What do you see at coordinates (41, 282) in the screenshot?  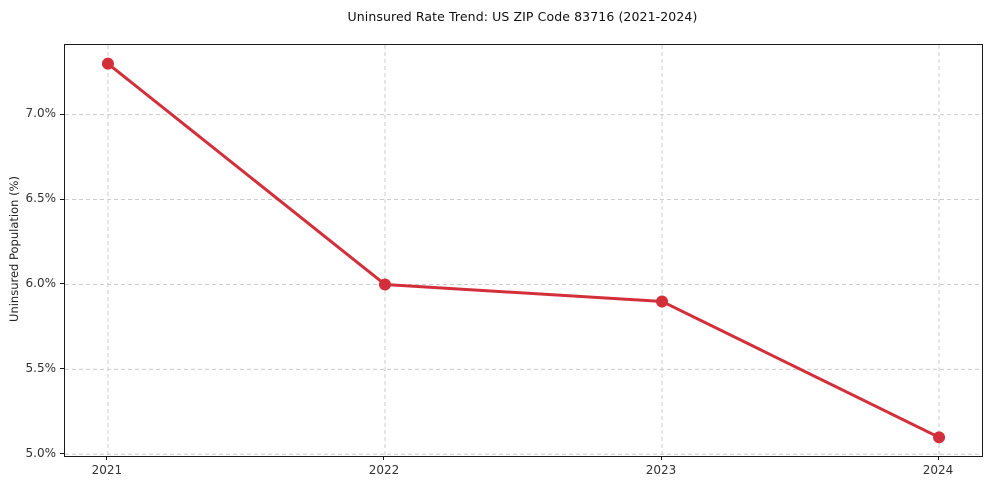 I see `y-tick-label: 6.0%` at bounding box center [41, 282].